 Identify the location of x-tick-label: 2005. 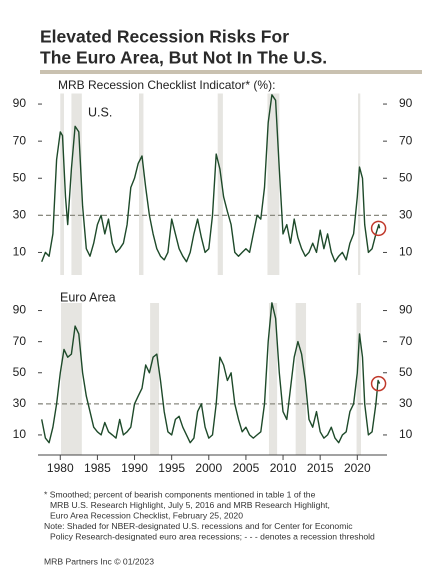
(246, 468).